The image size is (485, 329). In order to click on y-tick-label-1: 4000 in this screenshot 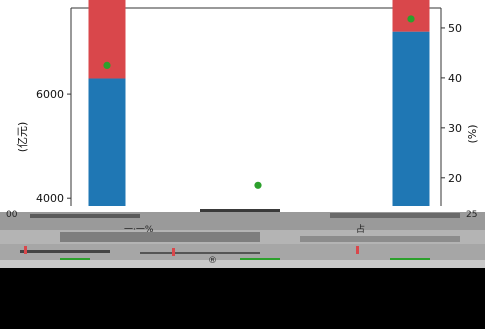, I will do `click(50, 198)`.